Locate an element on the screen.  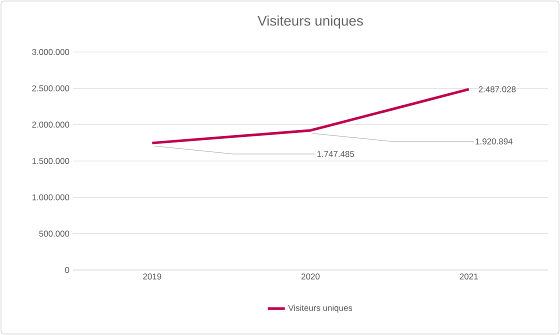
y-tick-label: 1.500.000 is located at coordinates (51, 161).